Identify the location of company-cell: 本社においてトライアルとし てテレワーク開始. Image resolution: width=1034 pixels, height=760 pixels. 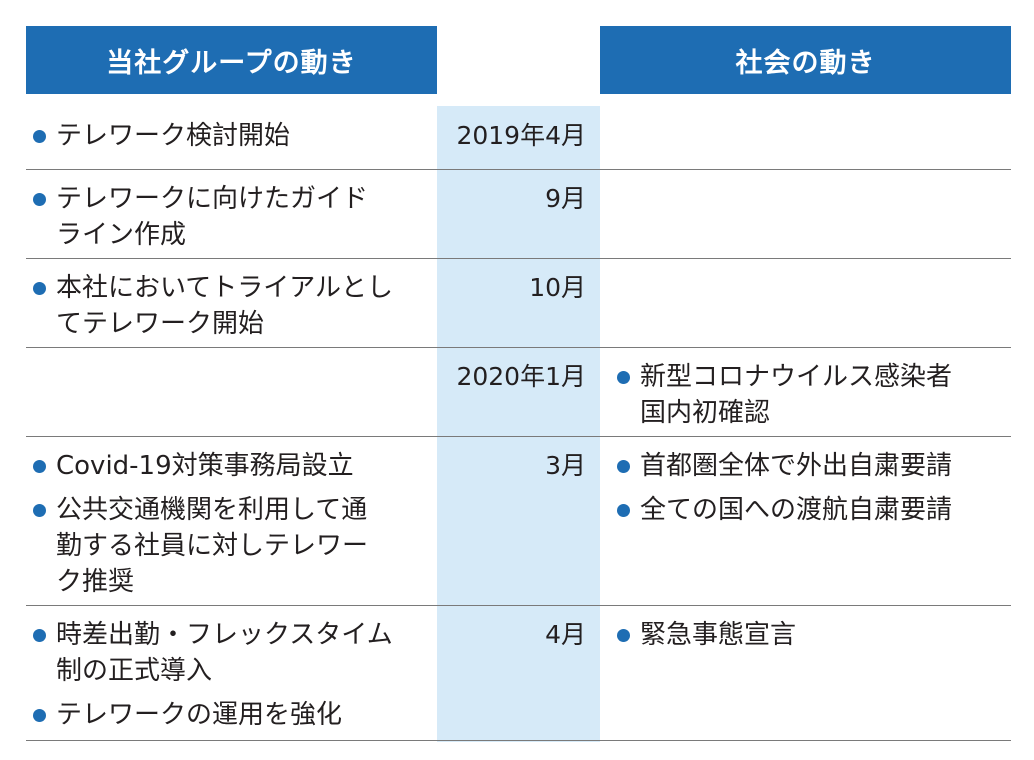
(231, 302).